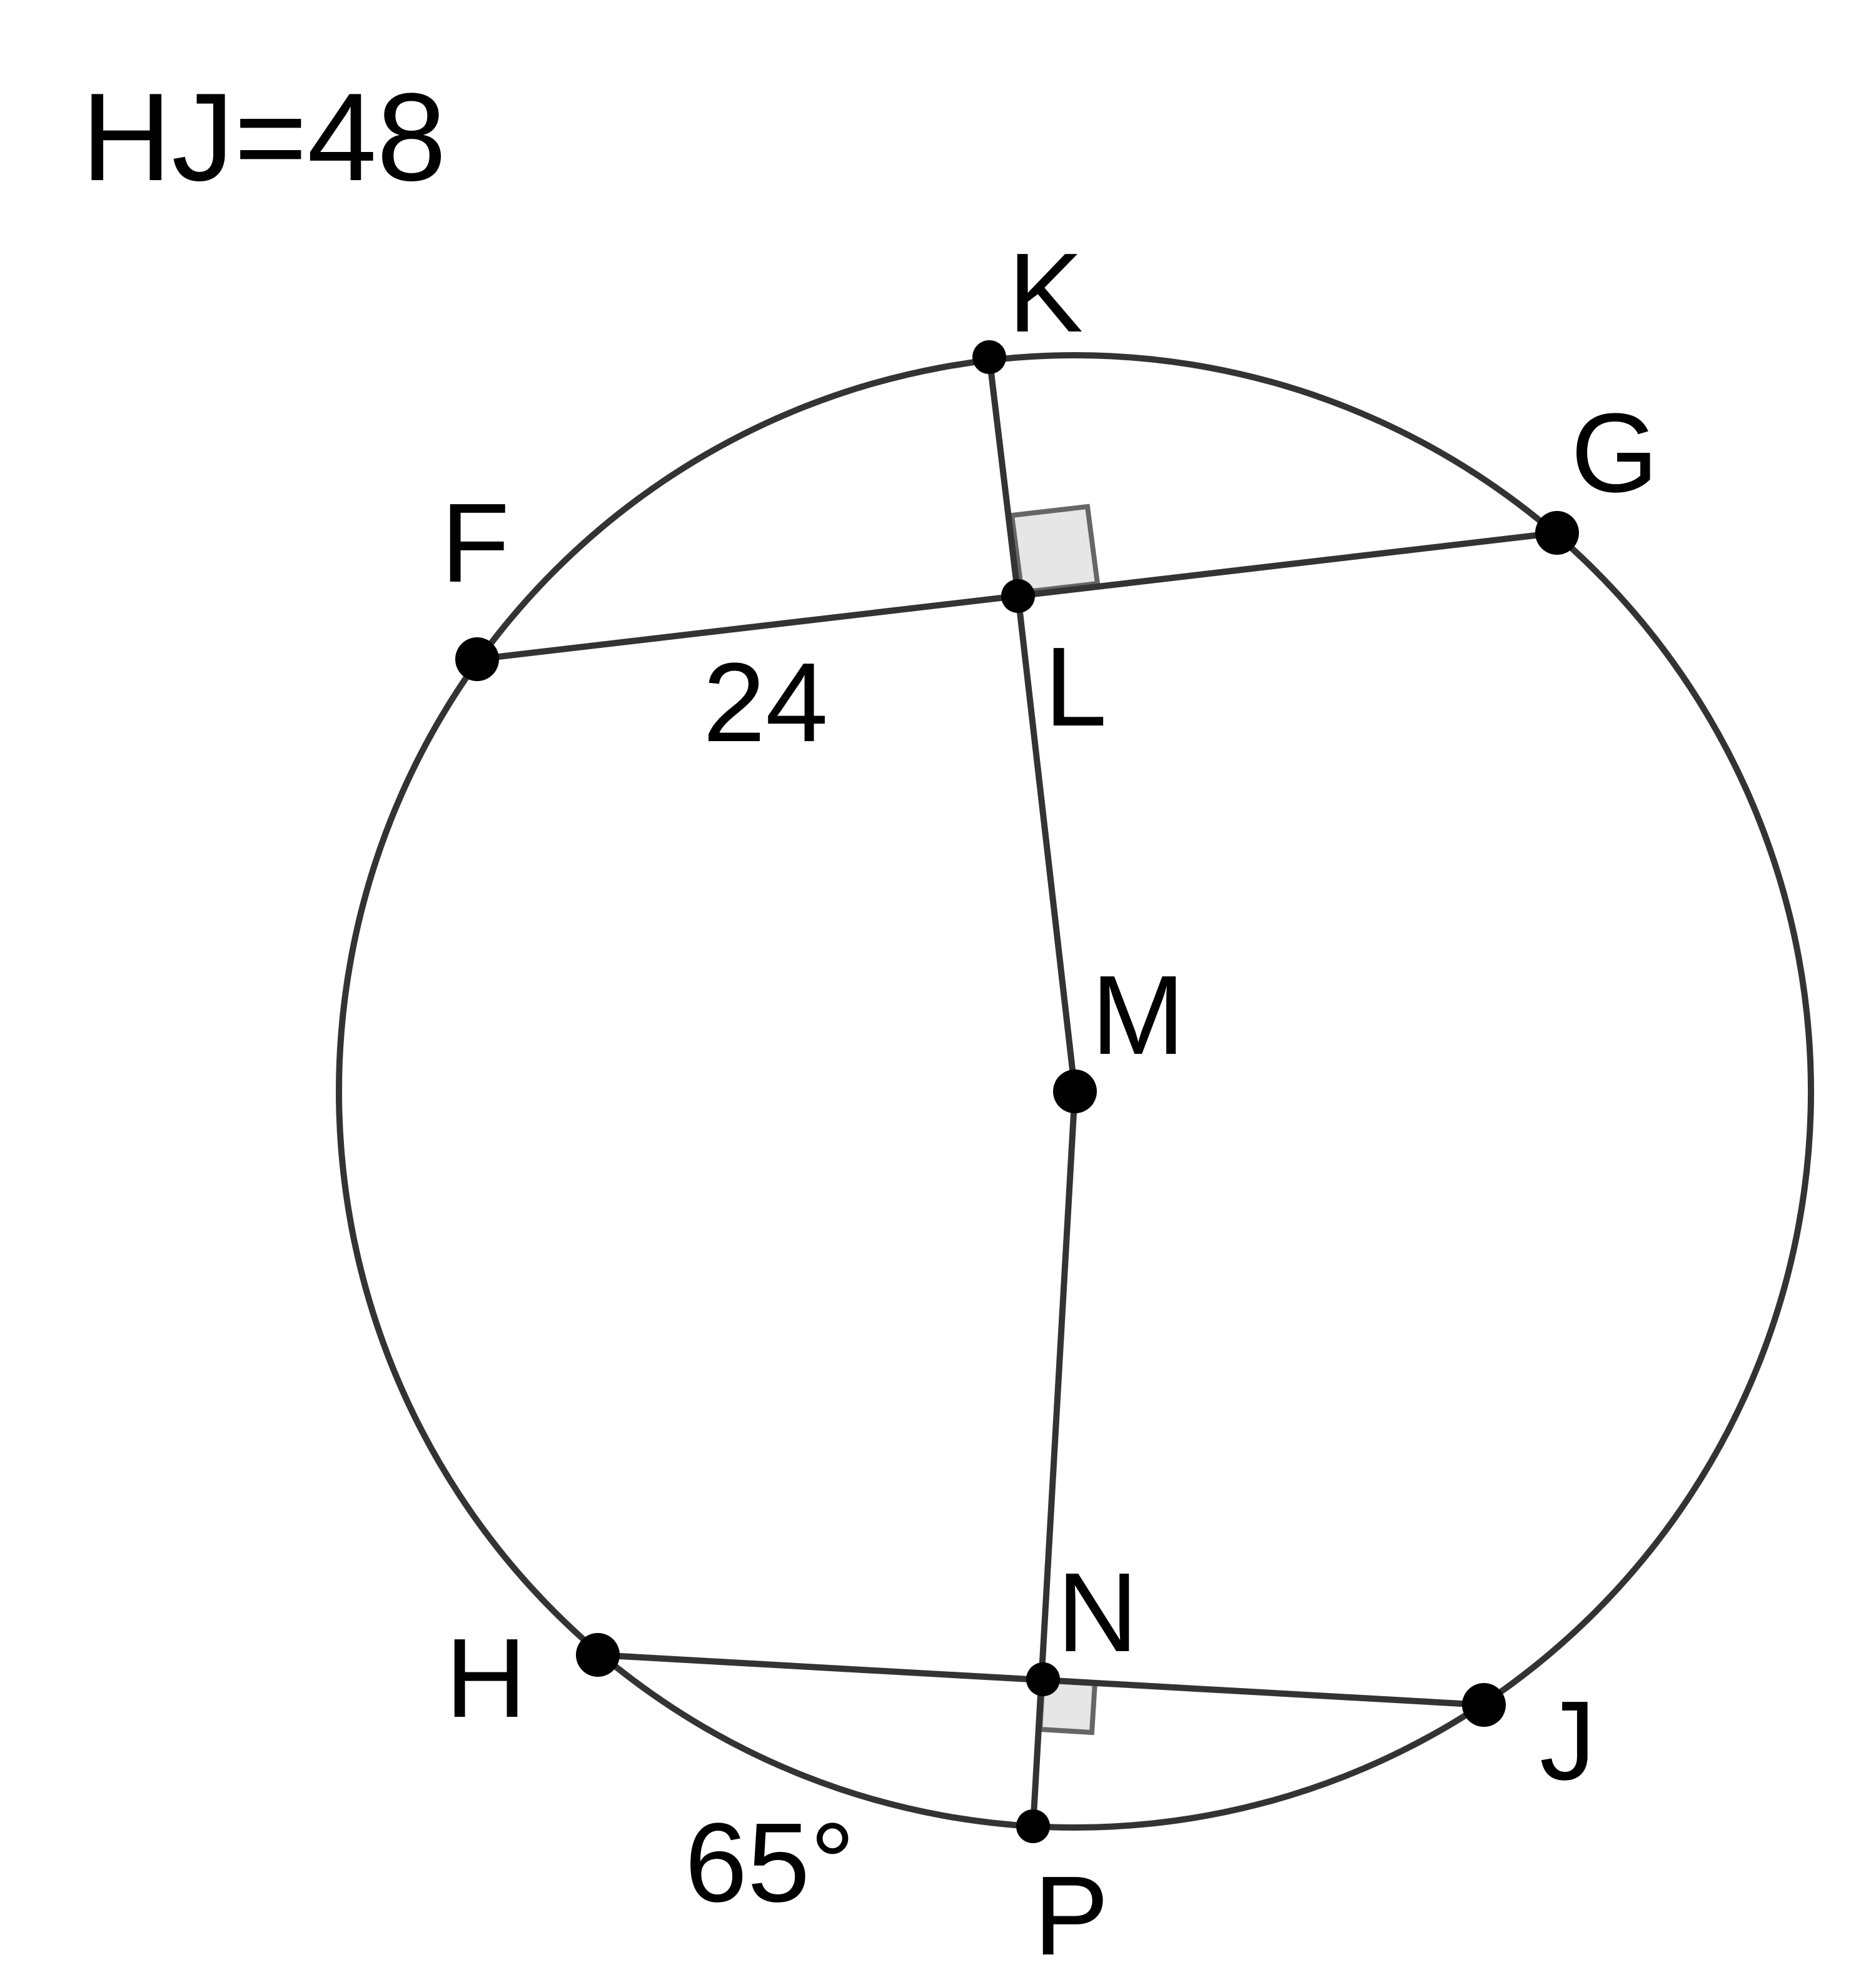 The height and width of the screenshot is (1982, 1876). I want to click on label-l: L, so click(1075, 687).